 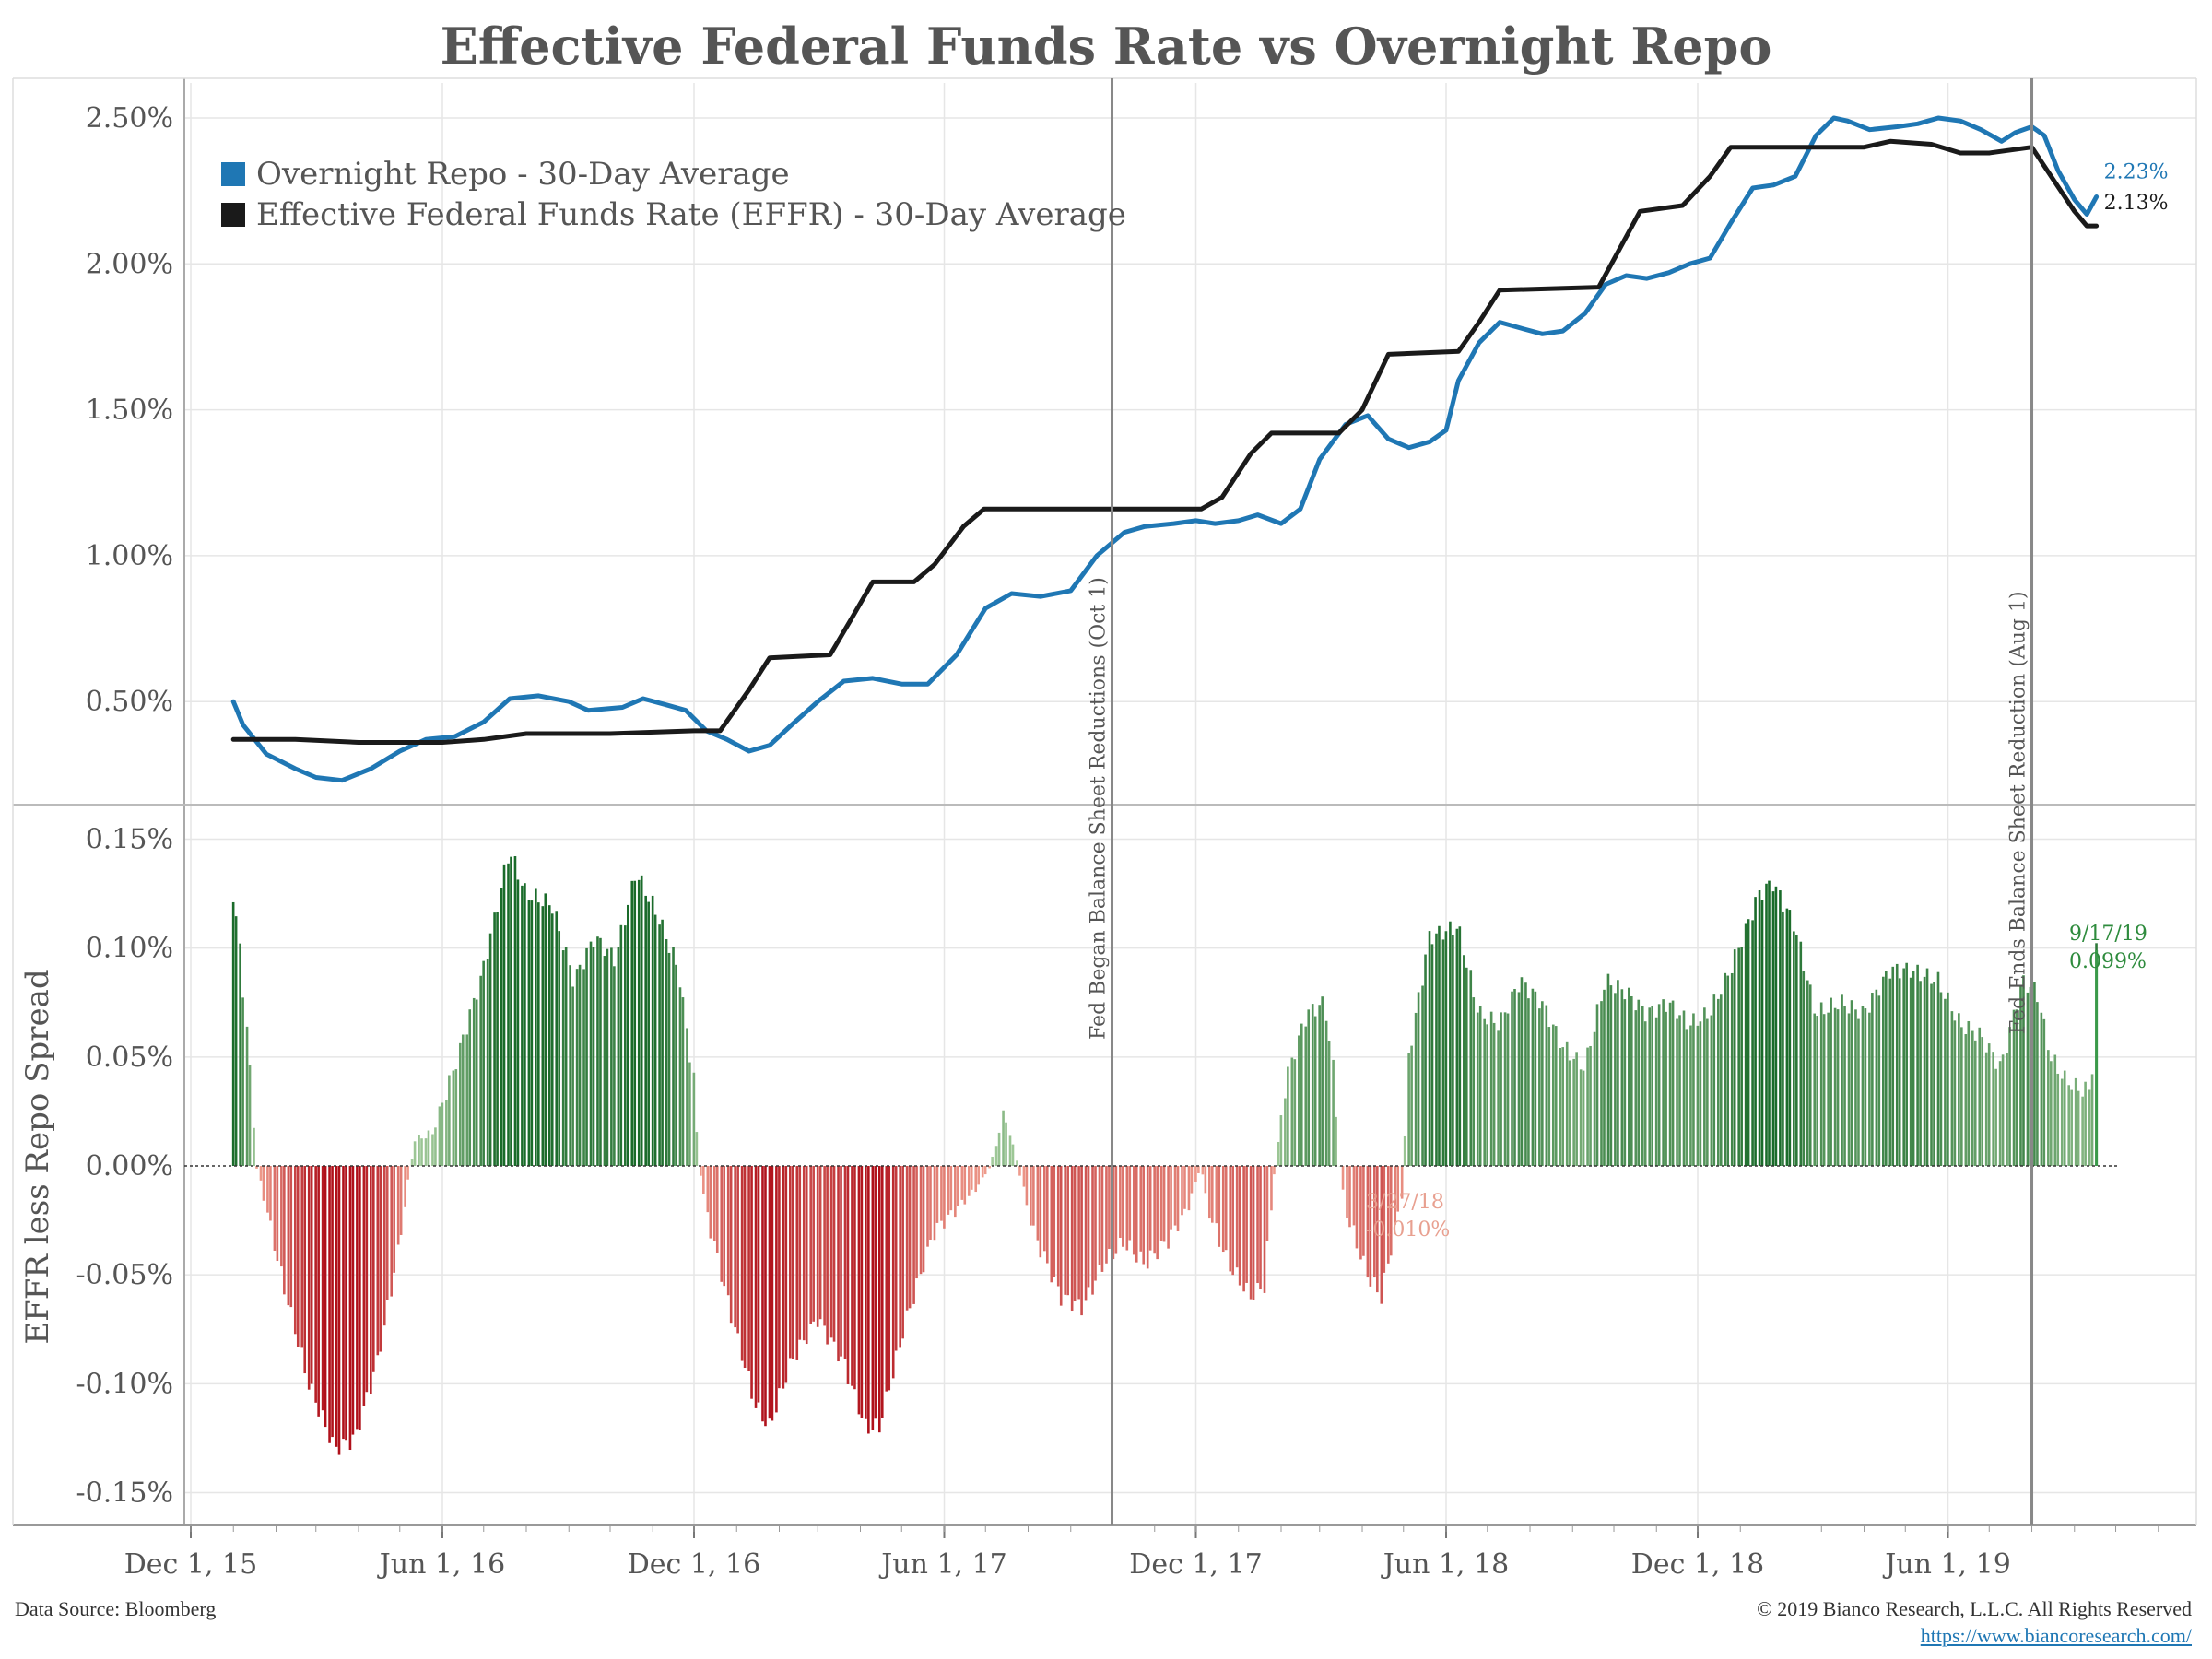 I want to click on y-tick-label-bottom: -0.10%, so click(x=124, y=1384).